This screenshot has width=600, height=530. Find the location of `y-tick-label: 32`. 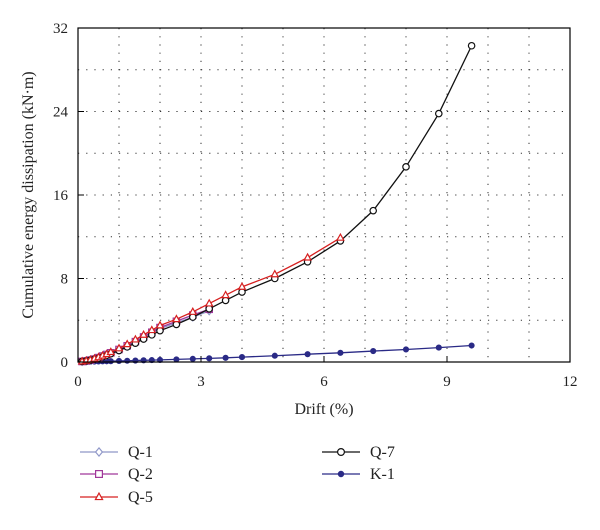

y-tick-label: 32 is located at coordinates (60, 29).